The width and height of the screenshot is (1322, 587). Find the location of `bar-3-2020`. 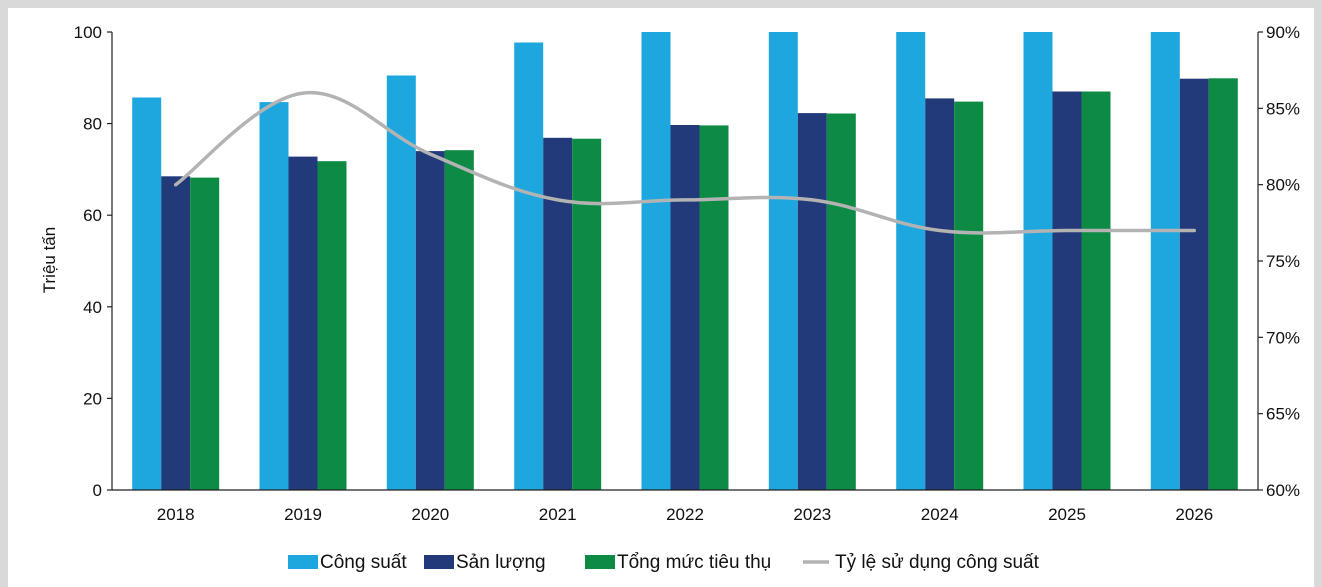

bar-3-2020 is located at coordinates (459, 320).